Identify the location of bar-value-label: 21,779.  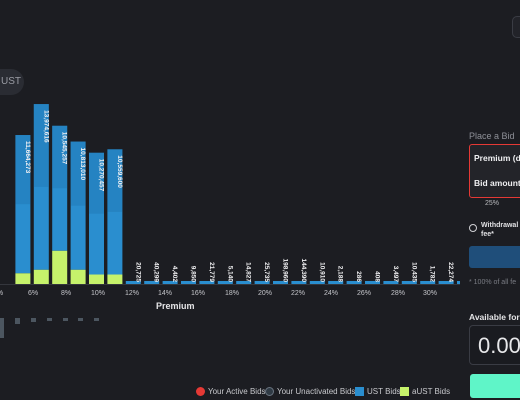
(211, 272).